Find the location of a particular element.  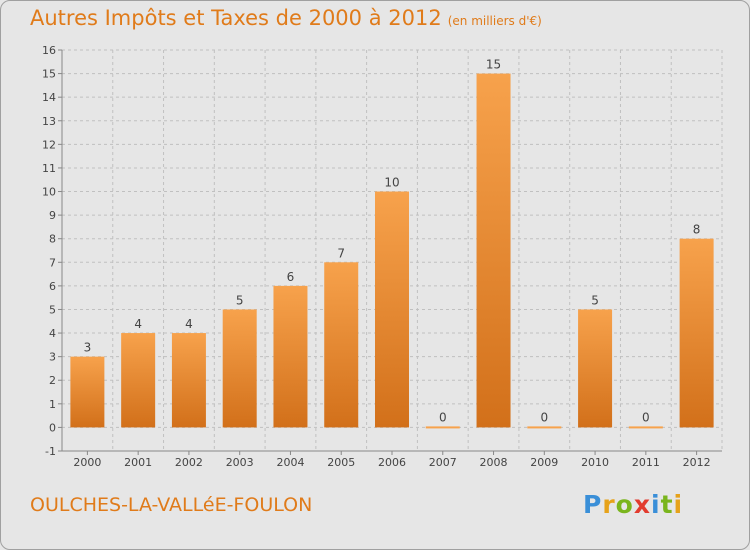

x-tick-label: 2007 is located at coordinates (443, 462).